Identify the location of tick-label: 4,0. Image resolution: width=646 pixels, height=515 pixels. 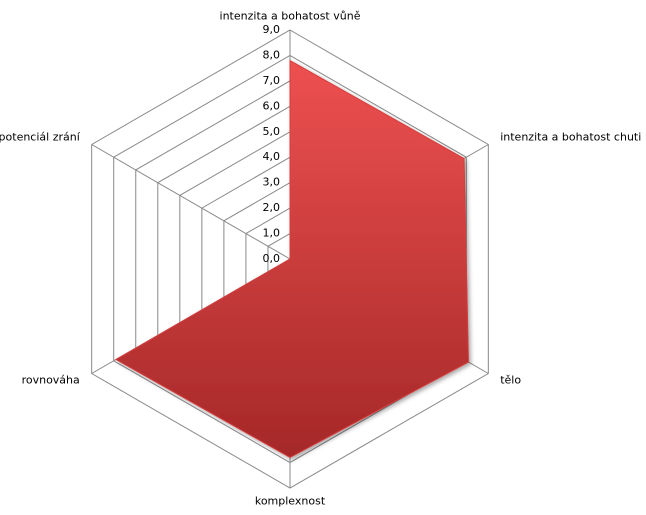
(272, 156).